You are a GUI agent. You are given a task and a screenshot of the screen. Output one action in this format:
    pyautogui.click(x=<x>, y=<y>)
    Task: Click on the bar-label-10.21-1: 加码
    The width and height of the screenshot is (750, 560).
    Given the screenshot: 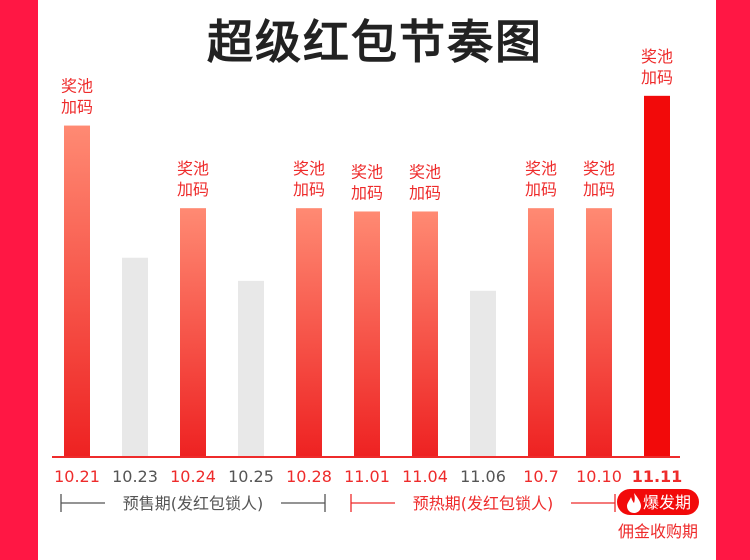 What is the action you would take?
    pyautogui.click(x=77, y=107)
    